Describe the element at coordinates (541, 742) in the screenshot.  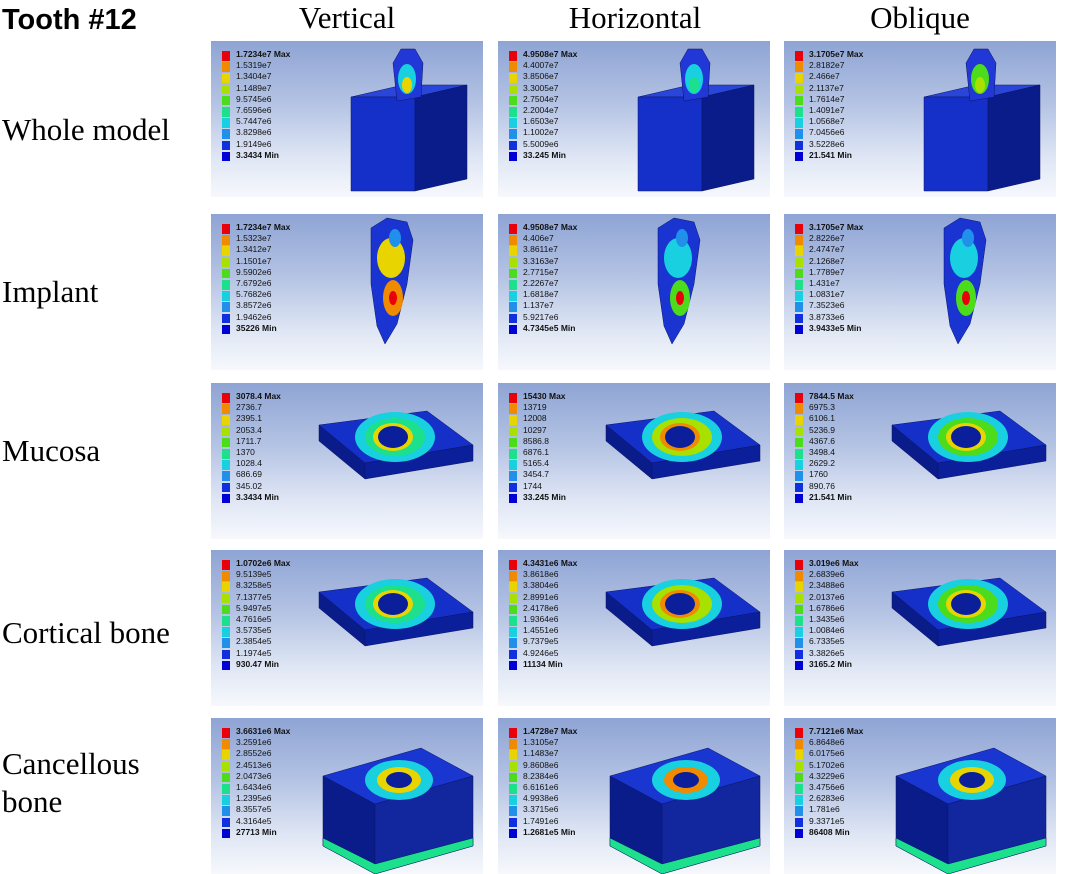
I see `legend-value: 1.3105e7` at that location.